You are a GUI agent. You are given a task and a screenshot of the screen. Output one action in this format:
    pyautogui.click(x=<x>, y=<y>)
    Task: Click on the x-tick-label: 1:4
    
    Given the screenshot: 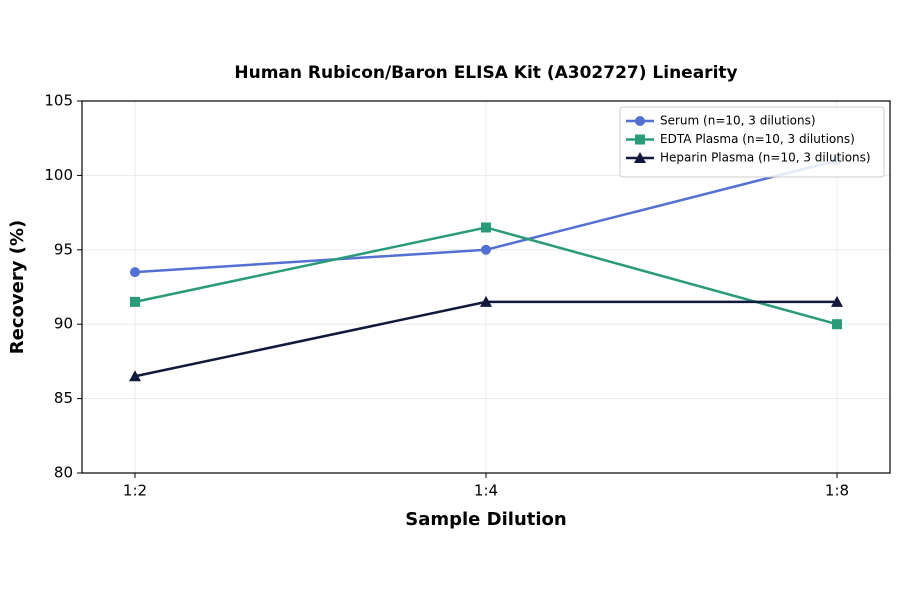 What is the action you would take?
    pyautogui.click(x=486, y=491)
    